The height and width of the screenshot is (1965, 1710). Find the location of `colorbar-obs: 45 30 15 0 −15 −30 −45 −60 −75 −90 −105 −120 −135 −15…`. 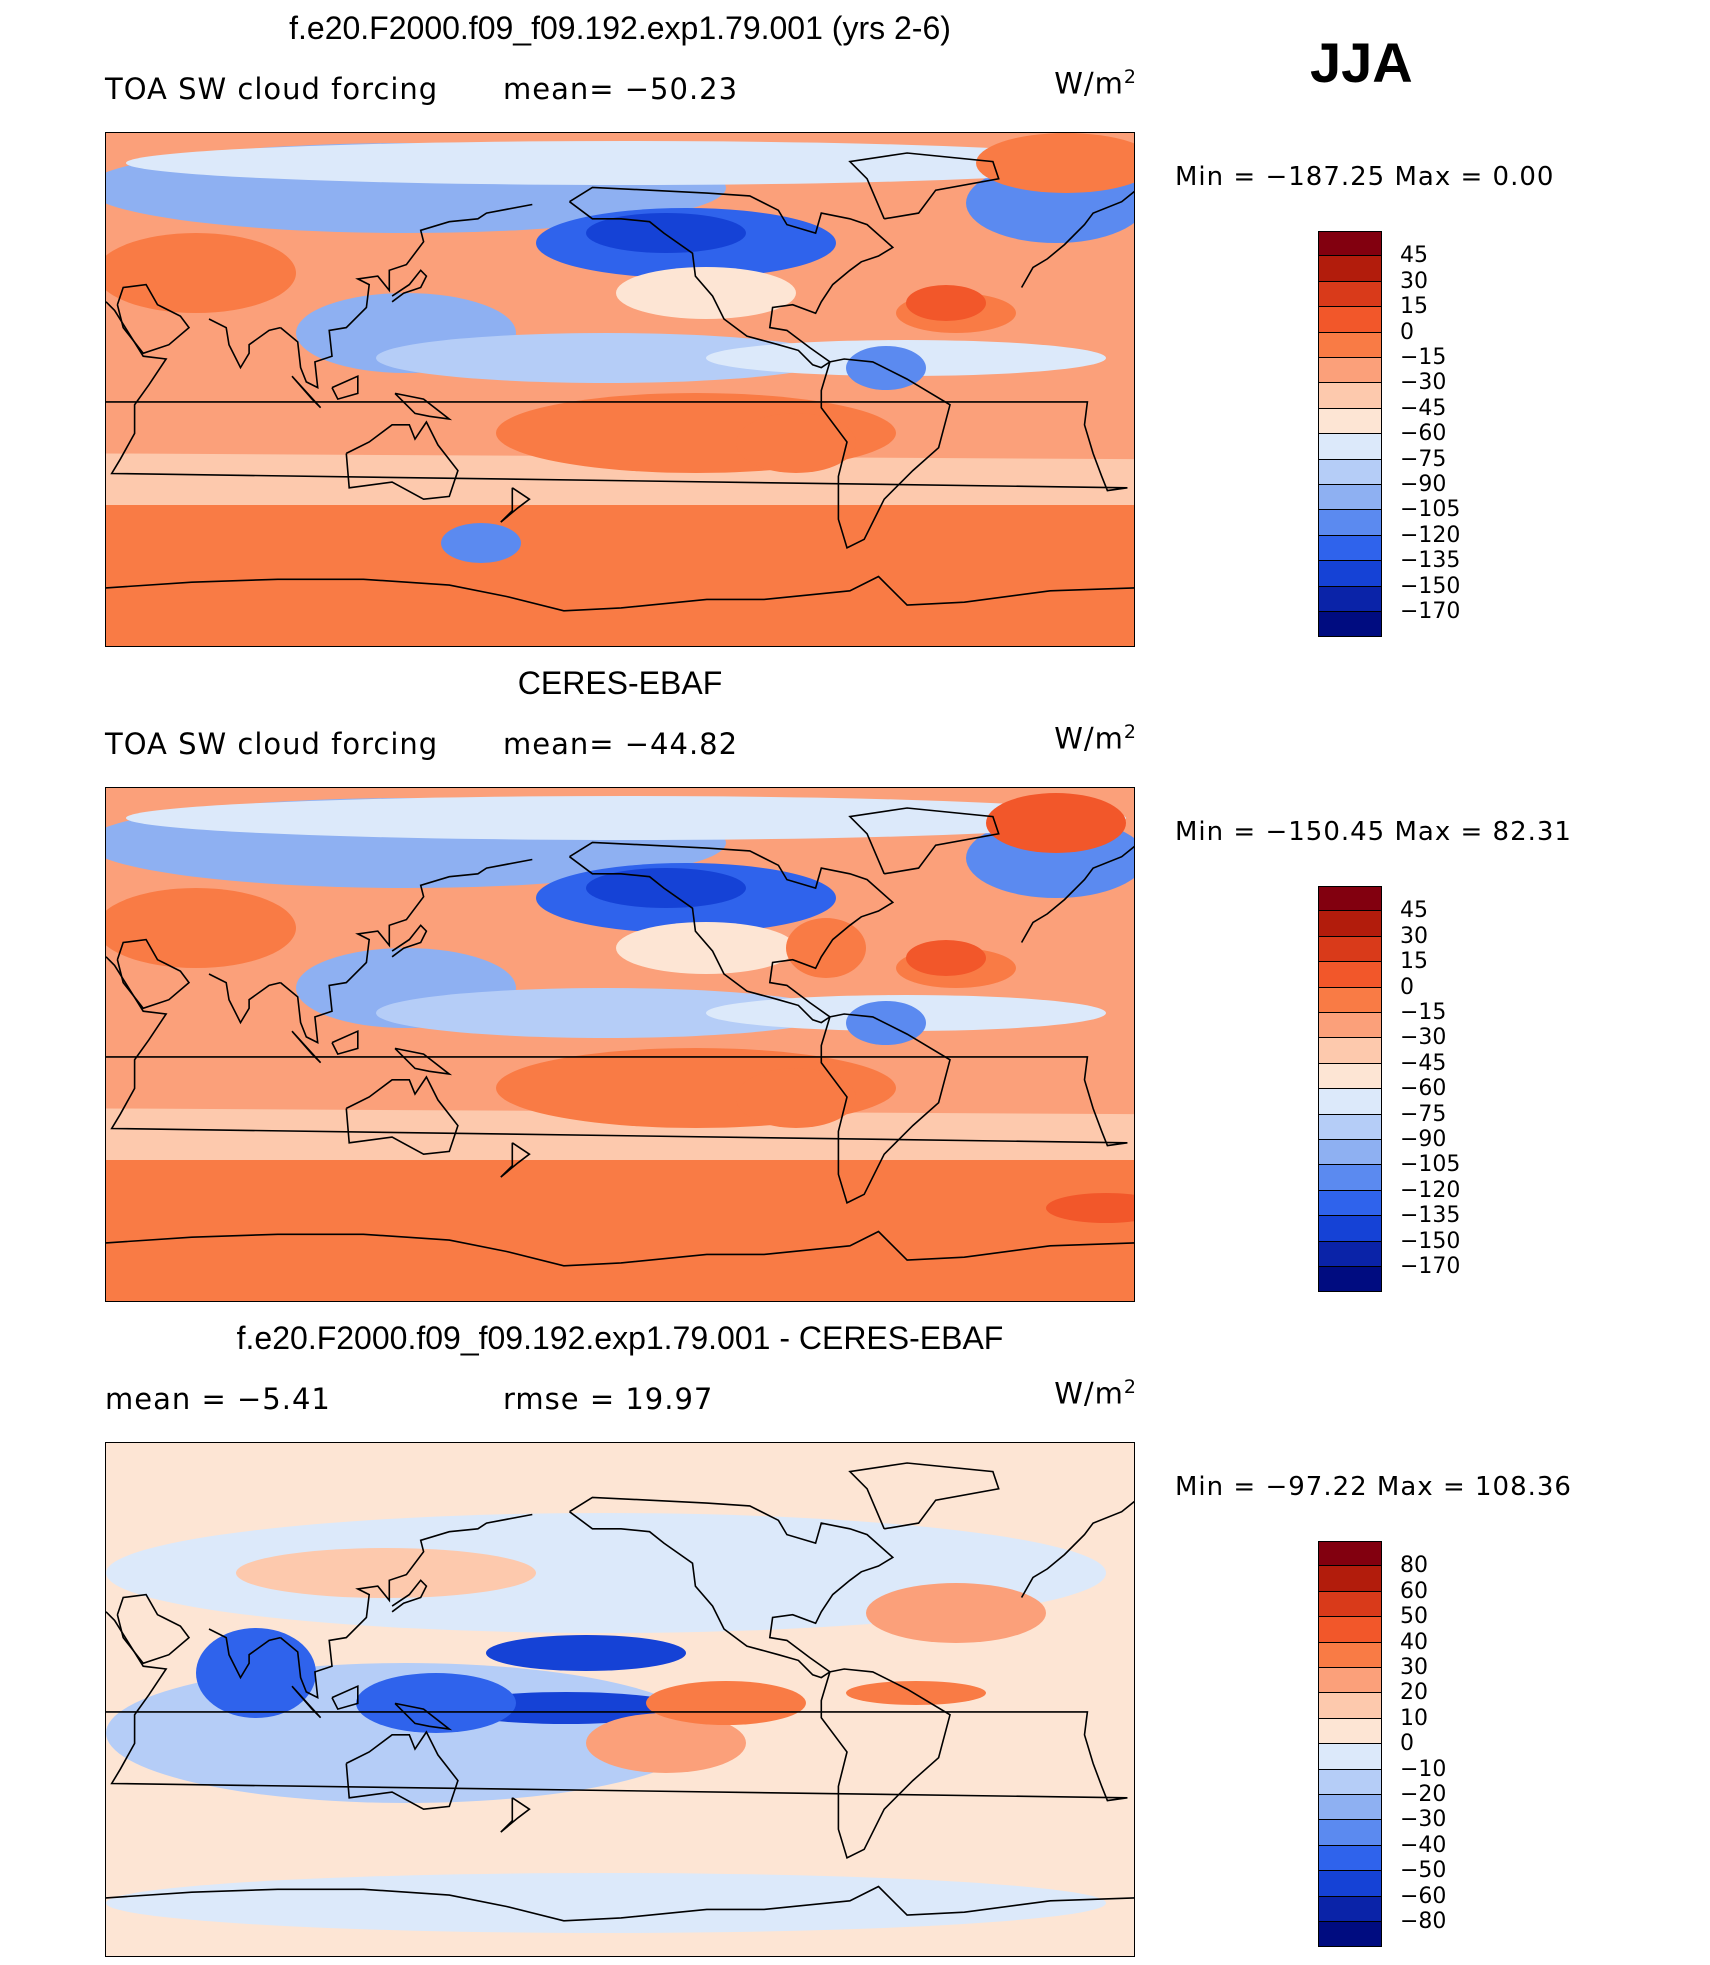

colorbar-obs: 45 30 15 0 −15 −30 −45 −60 −75 −90 −105 −120 −135 −15… is located at coordinates (1389, 1089).